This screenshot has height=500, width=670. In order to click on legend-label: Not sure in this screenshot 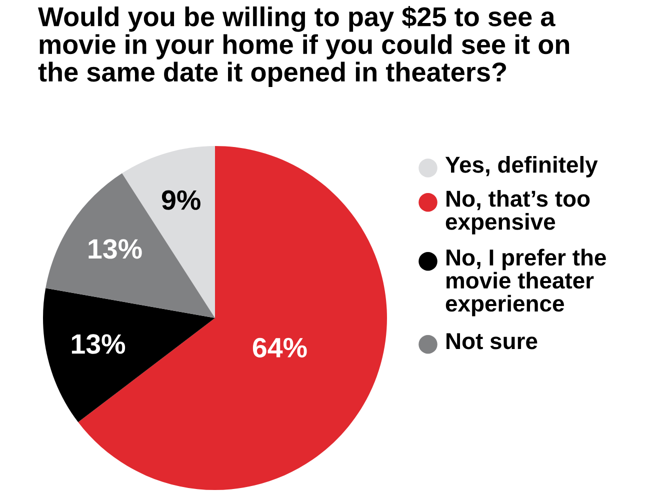, I will do `click(492, 341)`.